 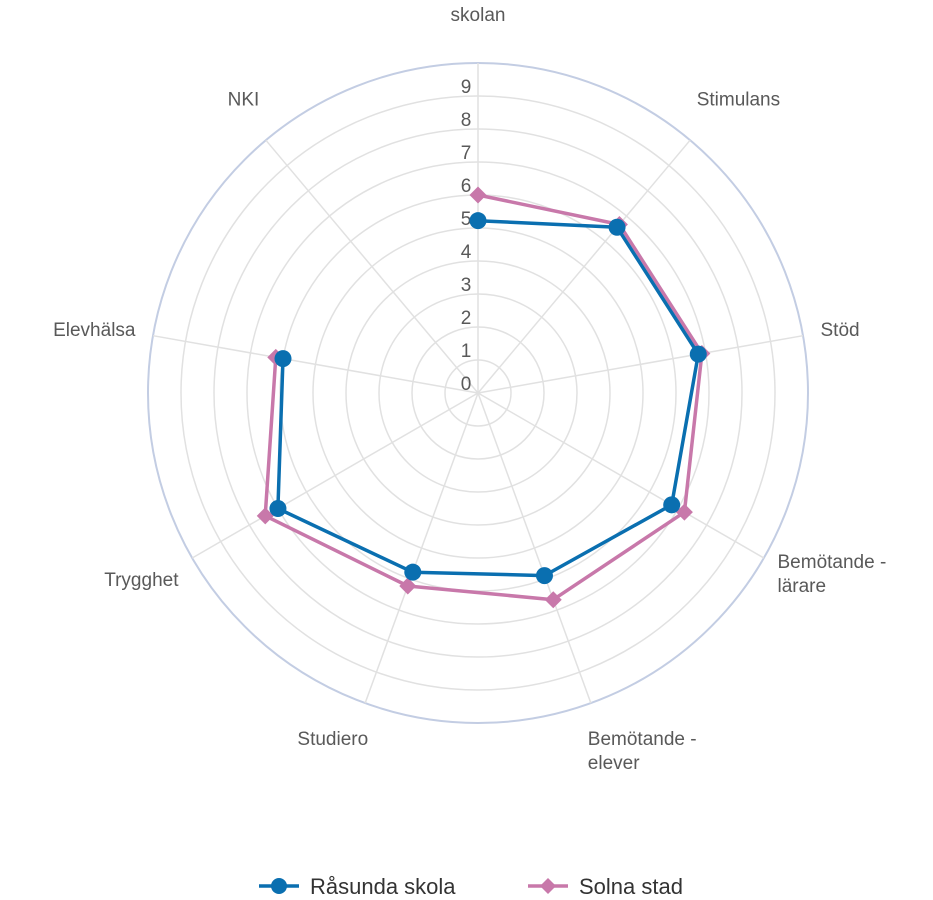 I want to click on category-label: NKI, so click(x=244, y=100).